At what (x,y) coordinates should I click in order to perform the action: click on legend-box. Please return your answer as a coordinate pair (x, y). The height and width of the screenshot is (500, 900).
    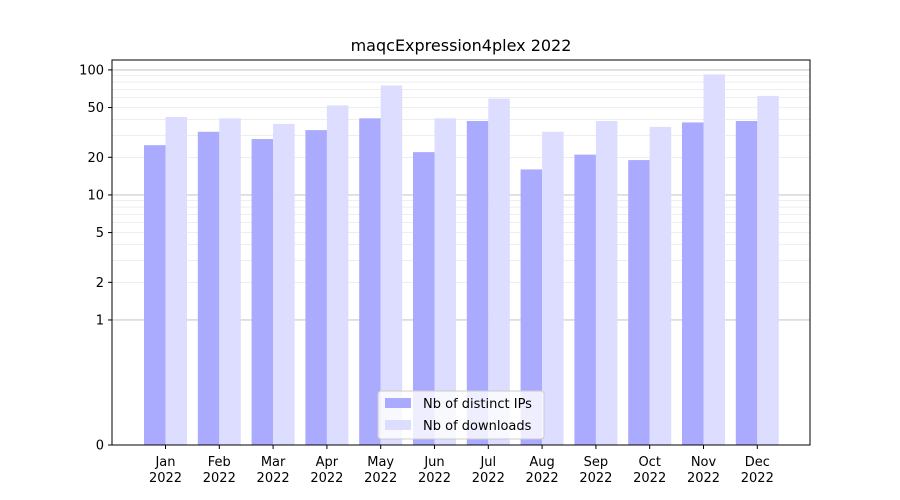
    Looking at the image, I should click on (461, 415).